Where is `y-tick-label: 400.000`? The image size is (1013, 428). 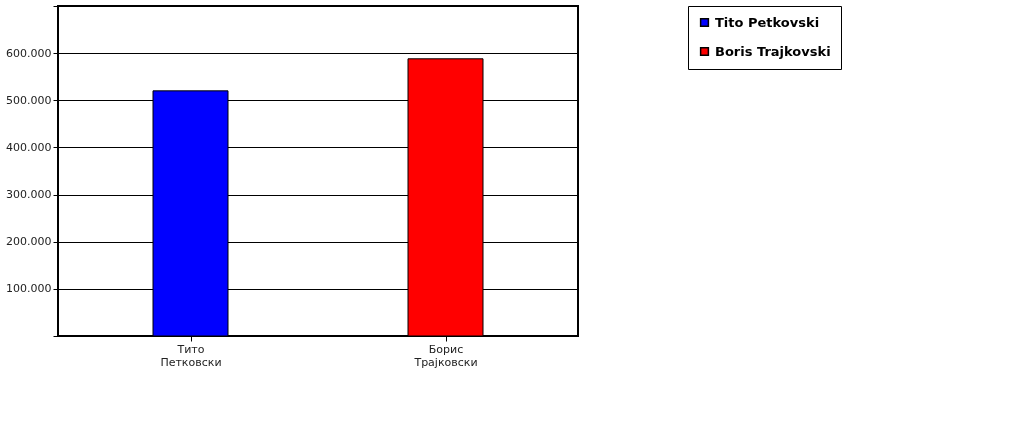
y-tick-label: 400.000 is located at coordinates (29, 147).